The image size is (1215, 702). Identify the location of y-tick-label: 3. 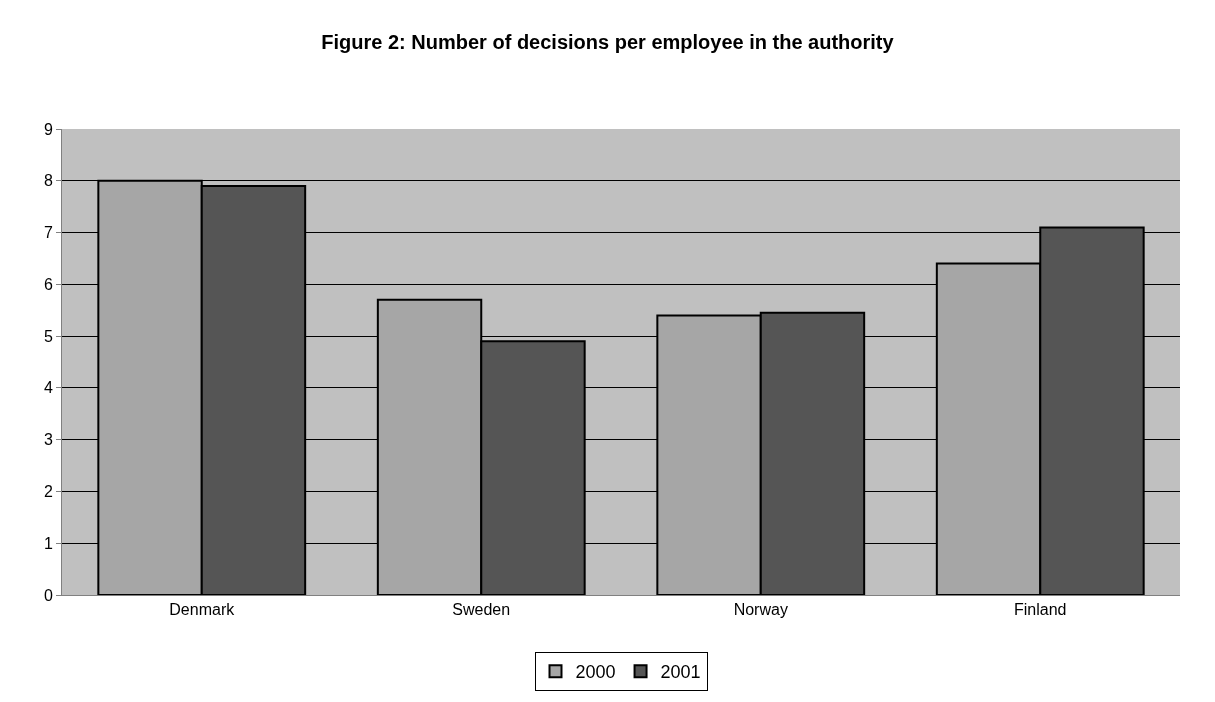
(48, 440).